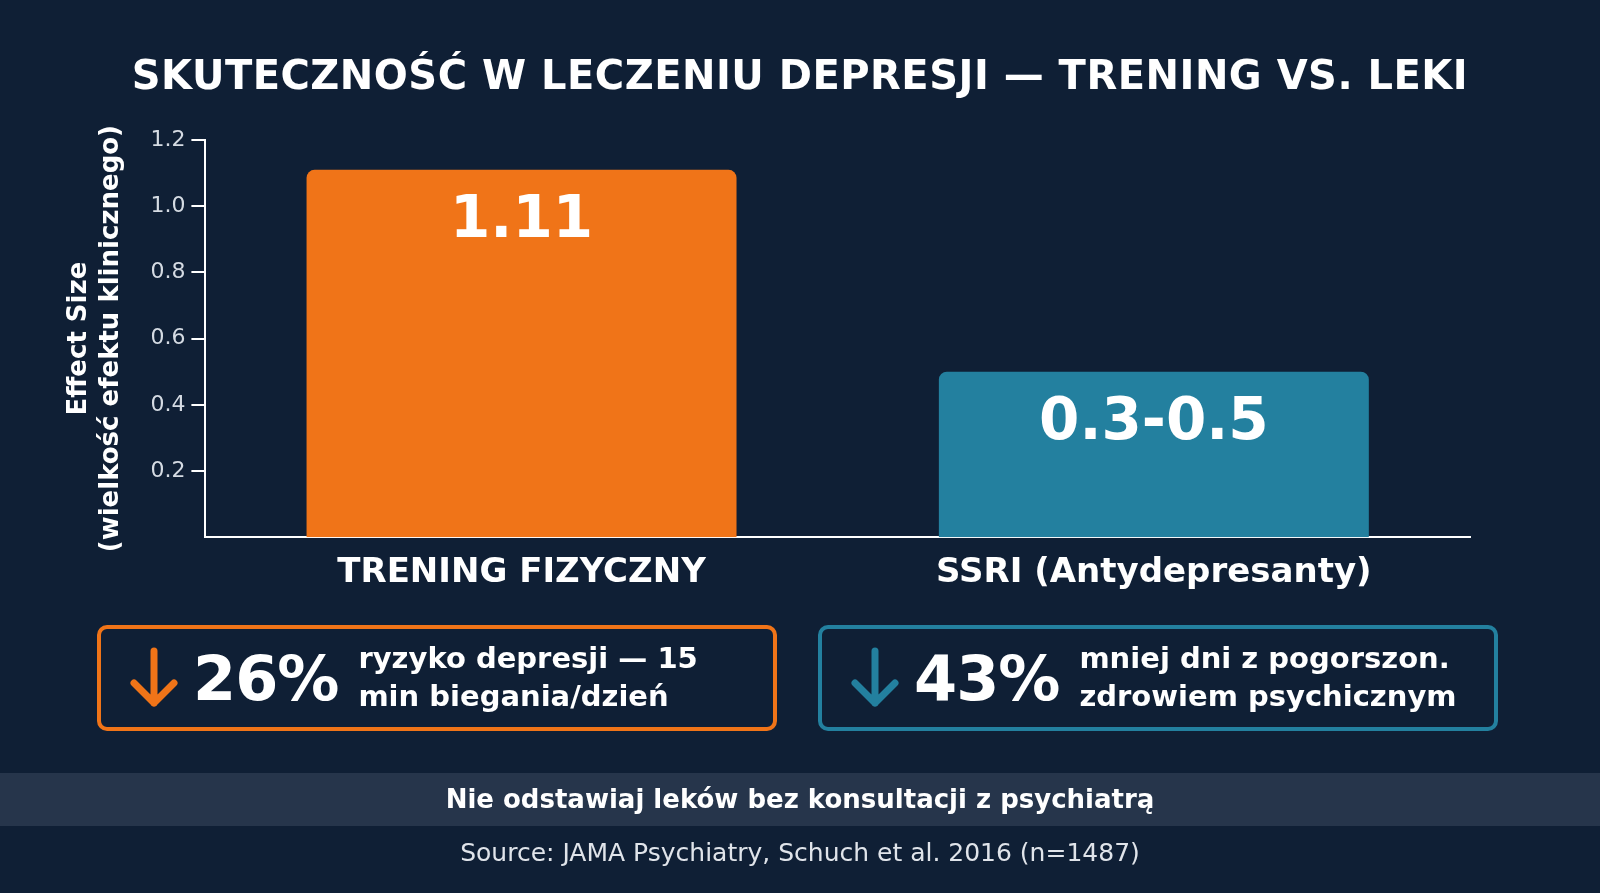 This screenshot has height=893, width=1600. Describe the element at coordinates (522, 570) in the screenshot. I see `x-tick-label: TRENING FIZYCZNY` at that location.